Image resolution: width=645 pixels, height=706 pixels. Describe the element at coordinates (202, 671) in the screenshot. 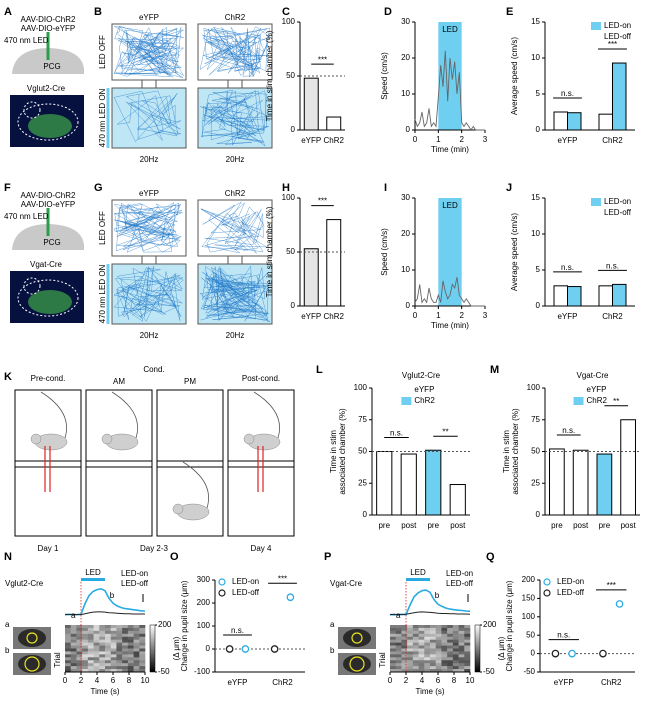

I see `y-tick-label: -100` at that location.